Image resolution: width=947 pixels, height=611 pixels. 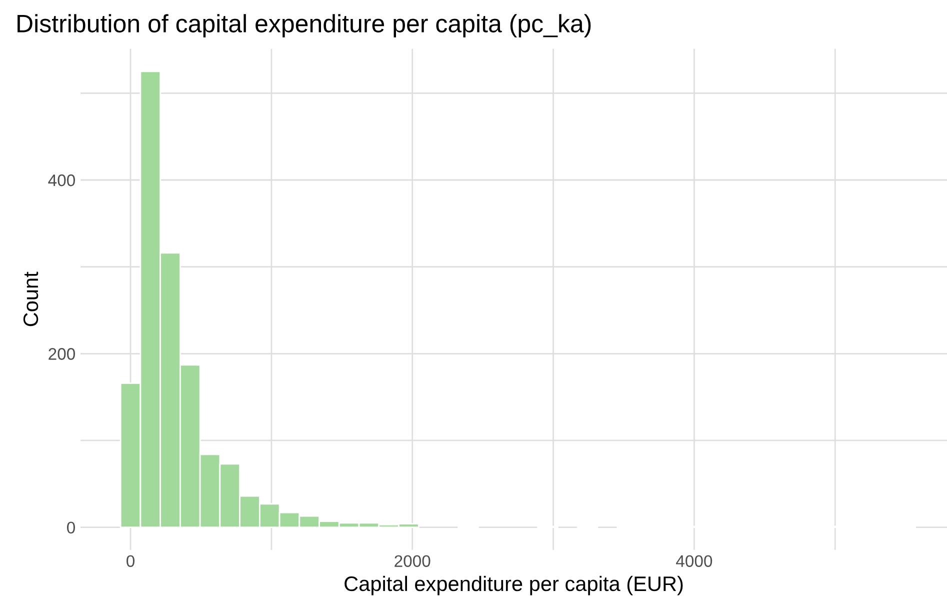 I want to click on y-tick-label: 0, so click(x=71, y=528).